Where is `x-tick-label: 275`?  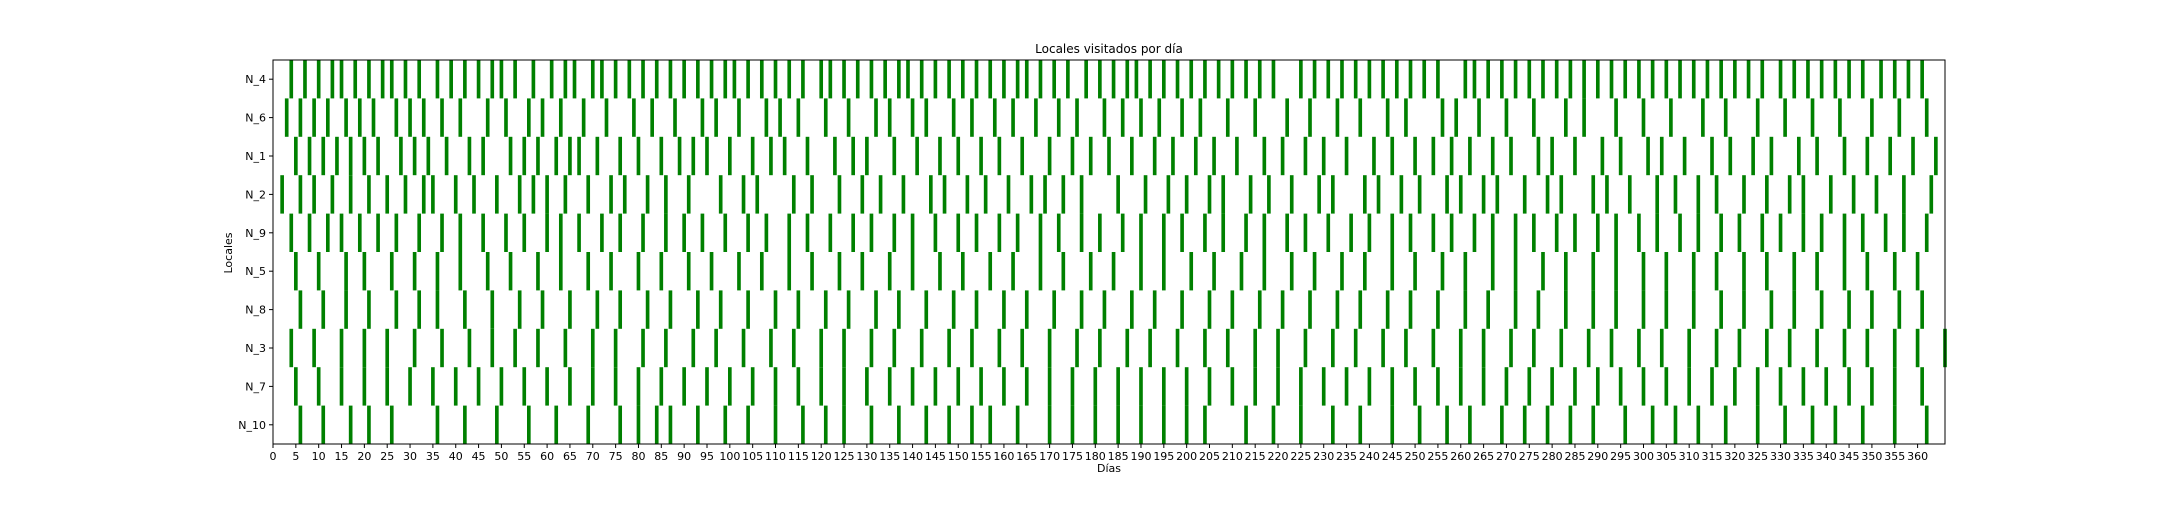
x-tick-label: 275 is located at coordinates (1529, 456).